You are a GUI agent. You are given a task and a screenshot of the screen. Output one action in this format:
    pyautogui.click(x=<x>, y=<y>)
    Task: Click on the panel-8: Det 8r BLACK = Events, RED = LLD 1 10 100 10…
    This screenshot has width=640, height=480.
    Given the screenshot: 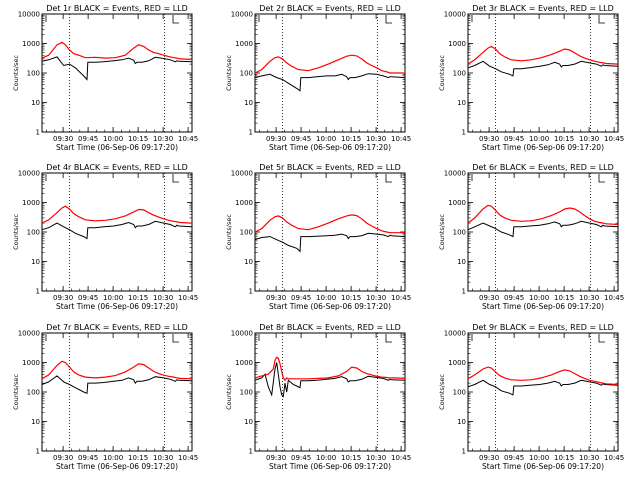 What is the action you would take?
    pyautogui.click(x=318, y=397)
    